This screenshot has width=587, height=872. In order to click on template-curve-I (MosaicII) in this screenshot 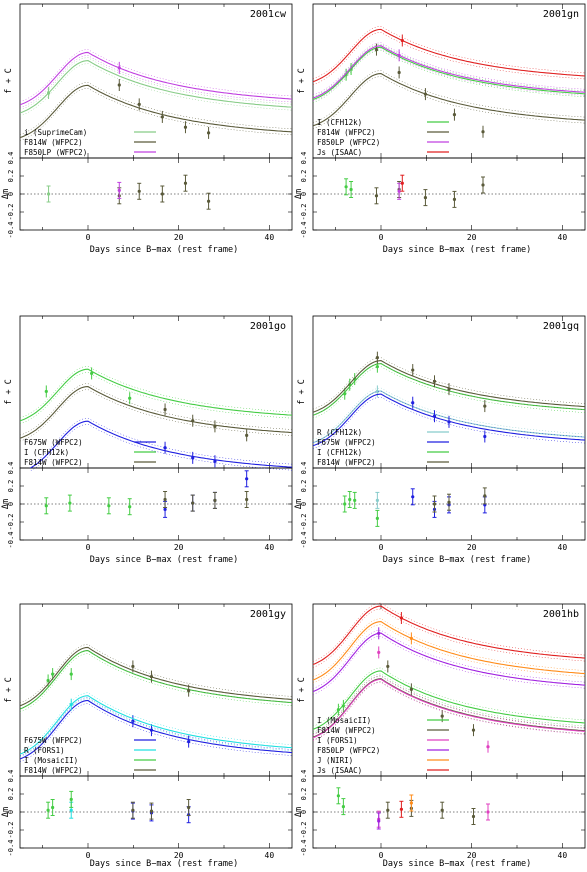, I will do `click(156, 680)`.